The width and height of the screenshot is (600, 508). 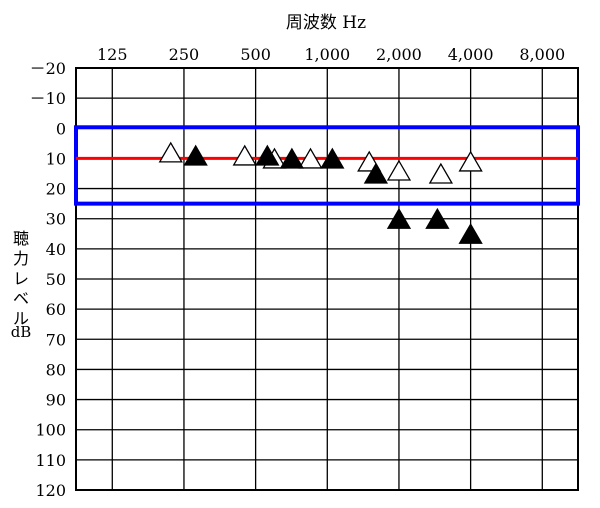 I want to click on y-tick-label: －10, so click(x=48, y=98).